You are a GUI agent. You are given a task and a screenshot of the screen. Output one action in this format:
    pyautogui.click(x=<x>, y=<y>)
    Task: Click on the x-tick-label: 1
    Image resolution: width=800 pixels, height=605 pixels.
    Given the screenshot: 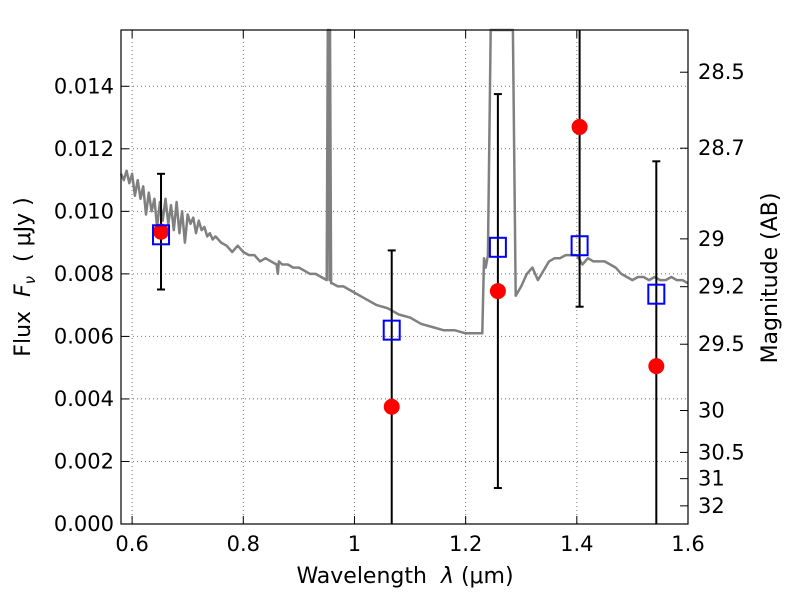 What is the action you would take?
    pyautogui.click(x=354, y=544)
    